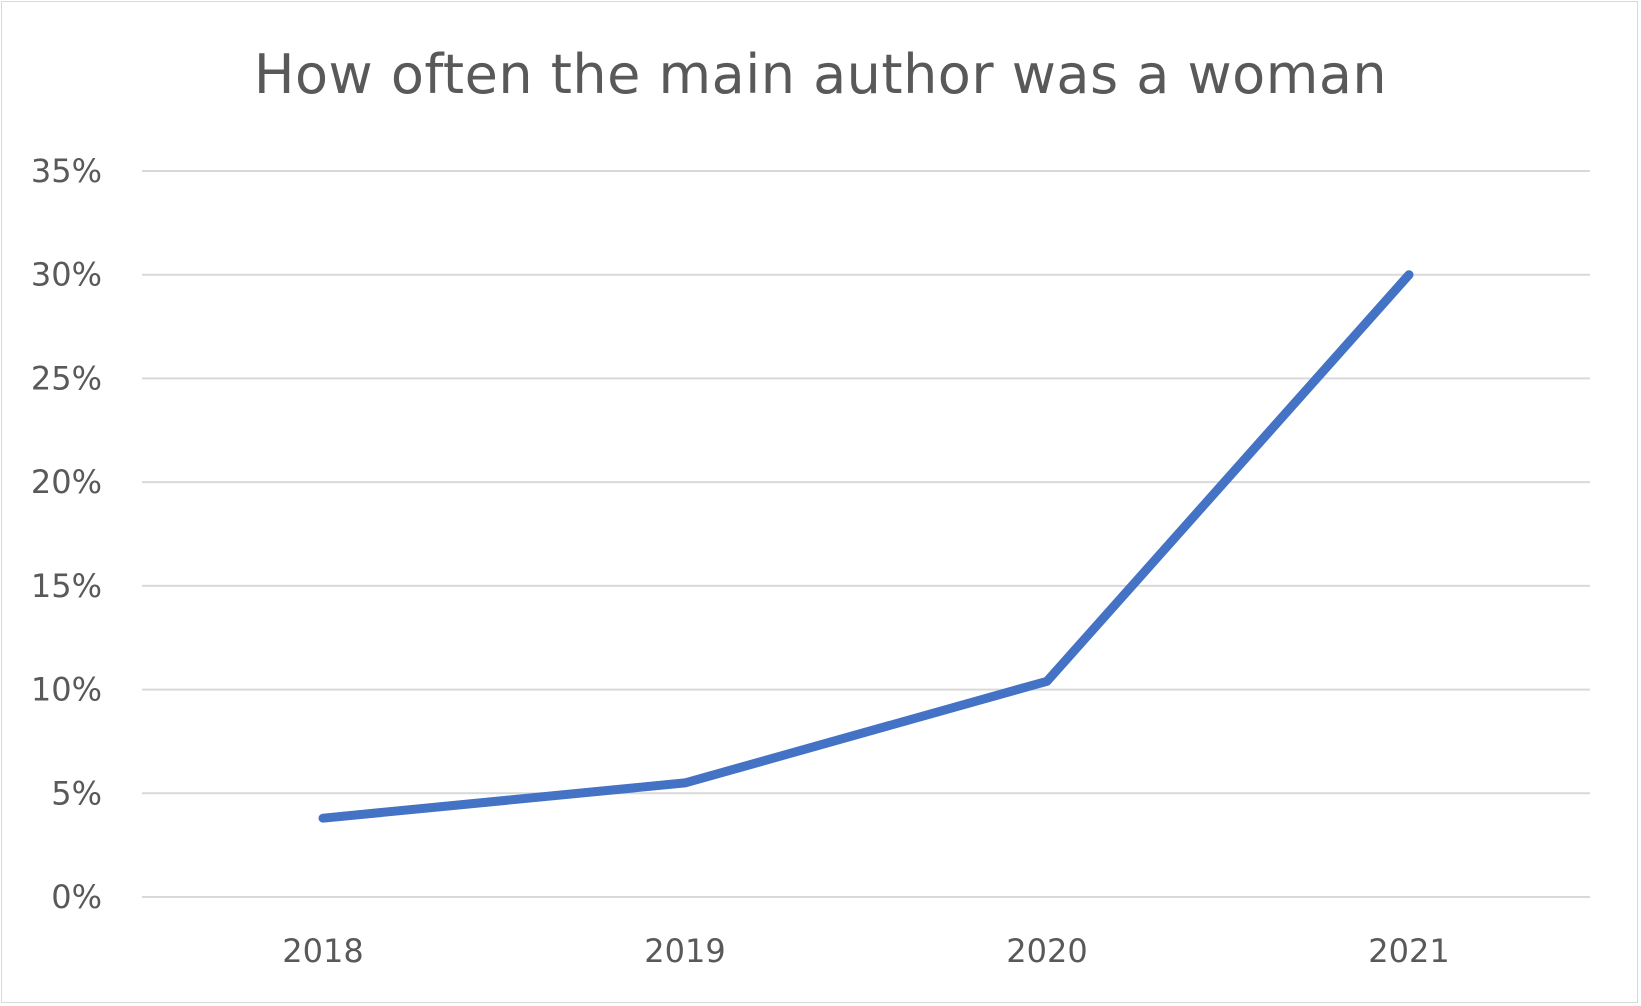 This screenshot has height=1006, width=1641. I want to click on y-tick-label: 15%, so click(66, 586).